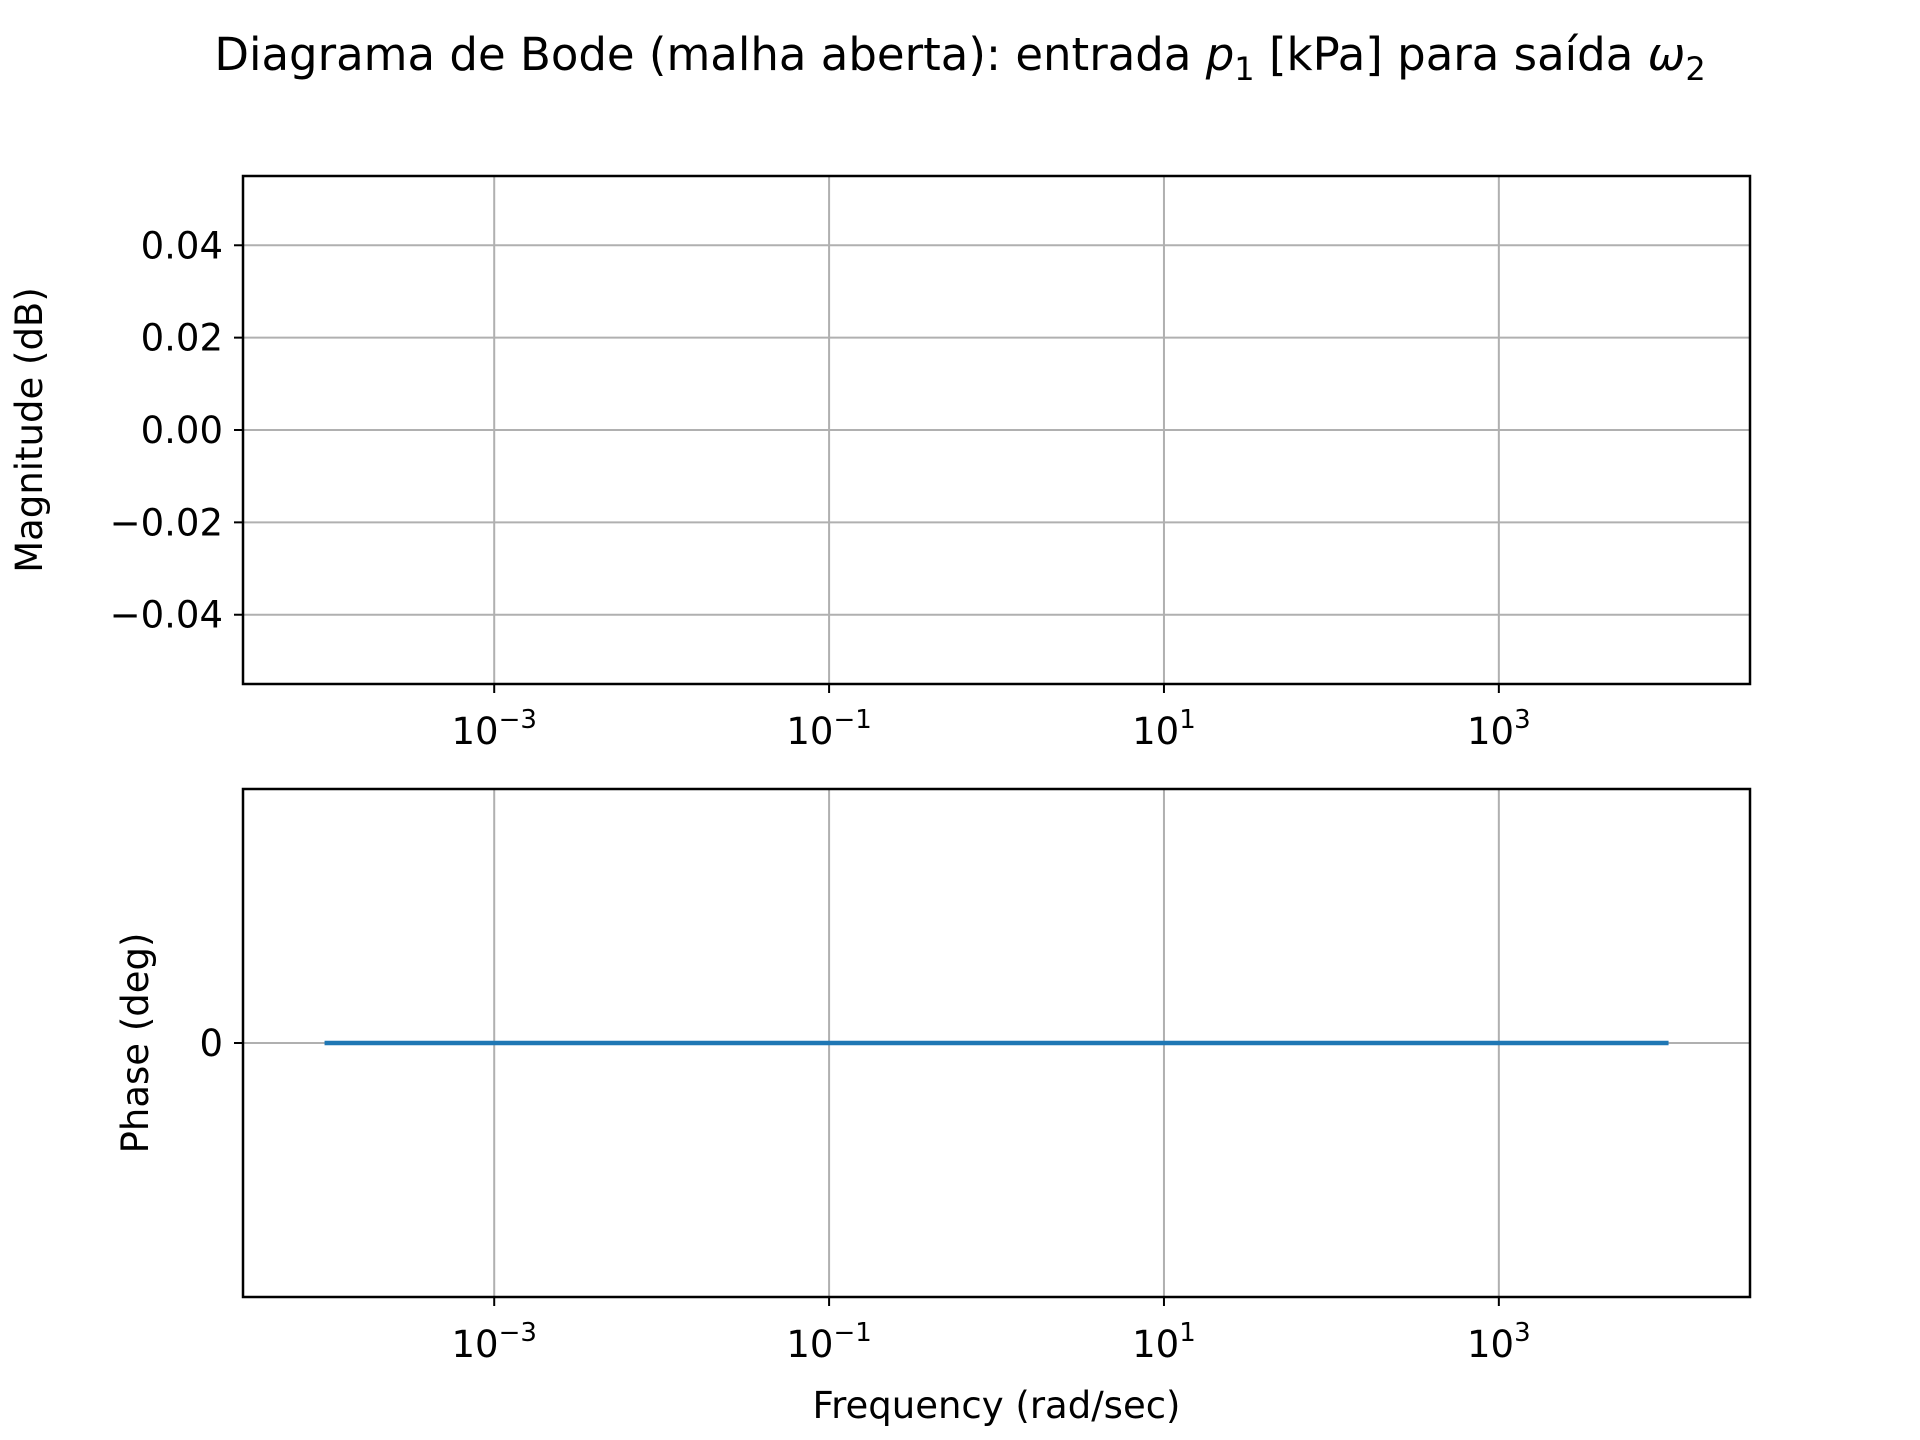 This screenshot has height=1440, width=1920. Describe the element at coordinates (166, 522) in the screenshot. I see `y-tick-label: −0.02` at that location.